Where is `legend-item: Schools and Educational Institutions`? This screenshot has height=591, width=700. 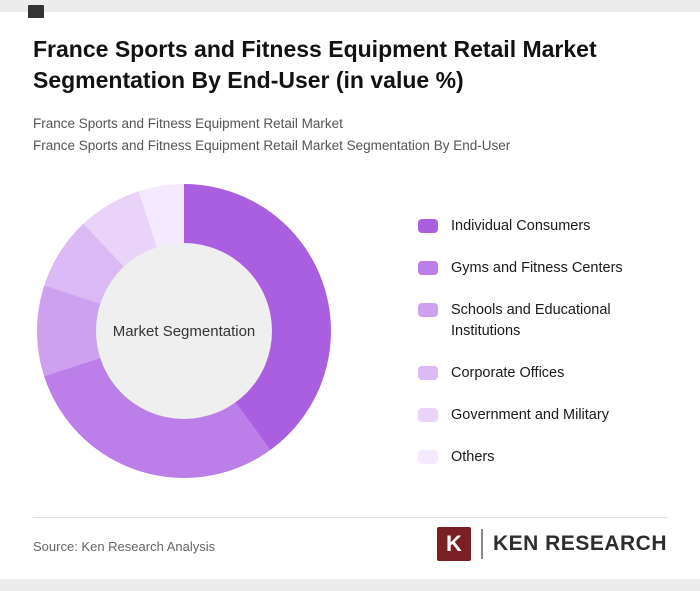 legend-item: Schools and Educational Institutions is located at coordinates (540, 321).